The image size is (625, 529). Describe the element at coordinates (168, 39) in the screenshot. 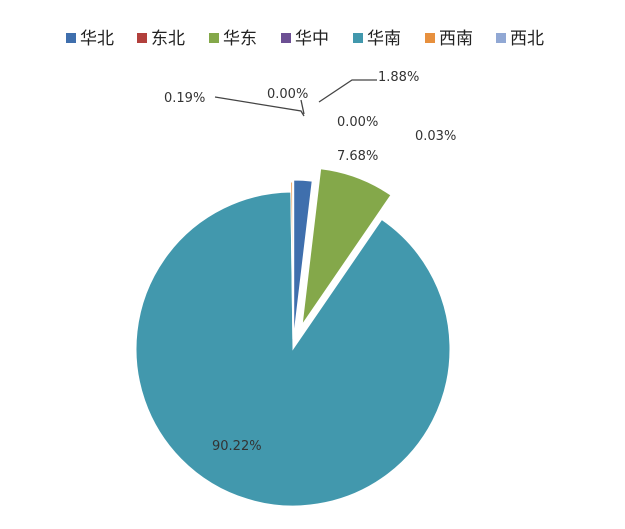

I see `legend-label-2: 东北` at that location.